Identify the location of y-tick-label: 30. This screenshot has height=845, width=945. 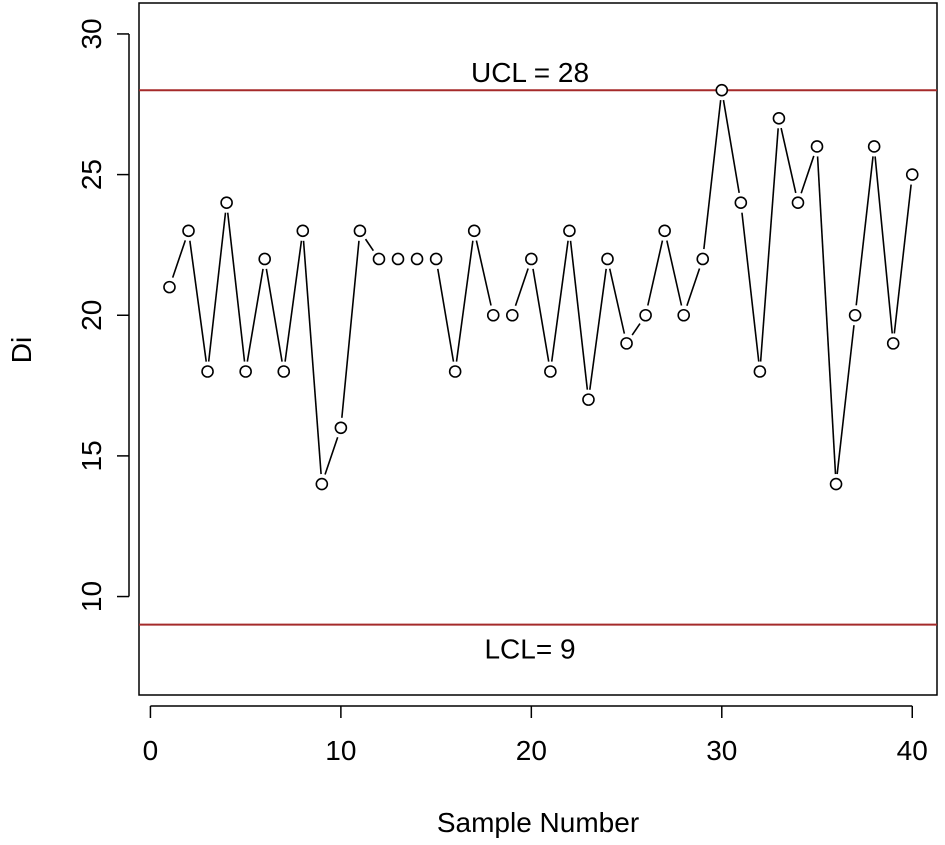
(91, 33).